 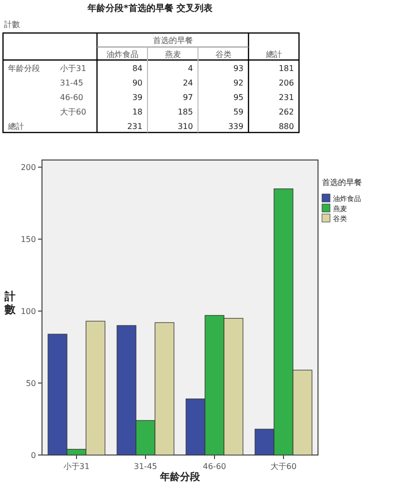 What do you see at coordinates (28, 239) in the screenshot?
I see `y-tick-label: 150` at bounding box center [28, 239].